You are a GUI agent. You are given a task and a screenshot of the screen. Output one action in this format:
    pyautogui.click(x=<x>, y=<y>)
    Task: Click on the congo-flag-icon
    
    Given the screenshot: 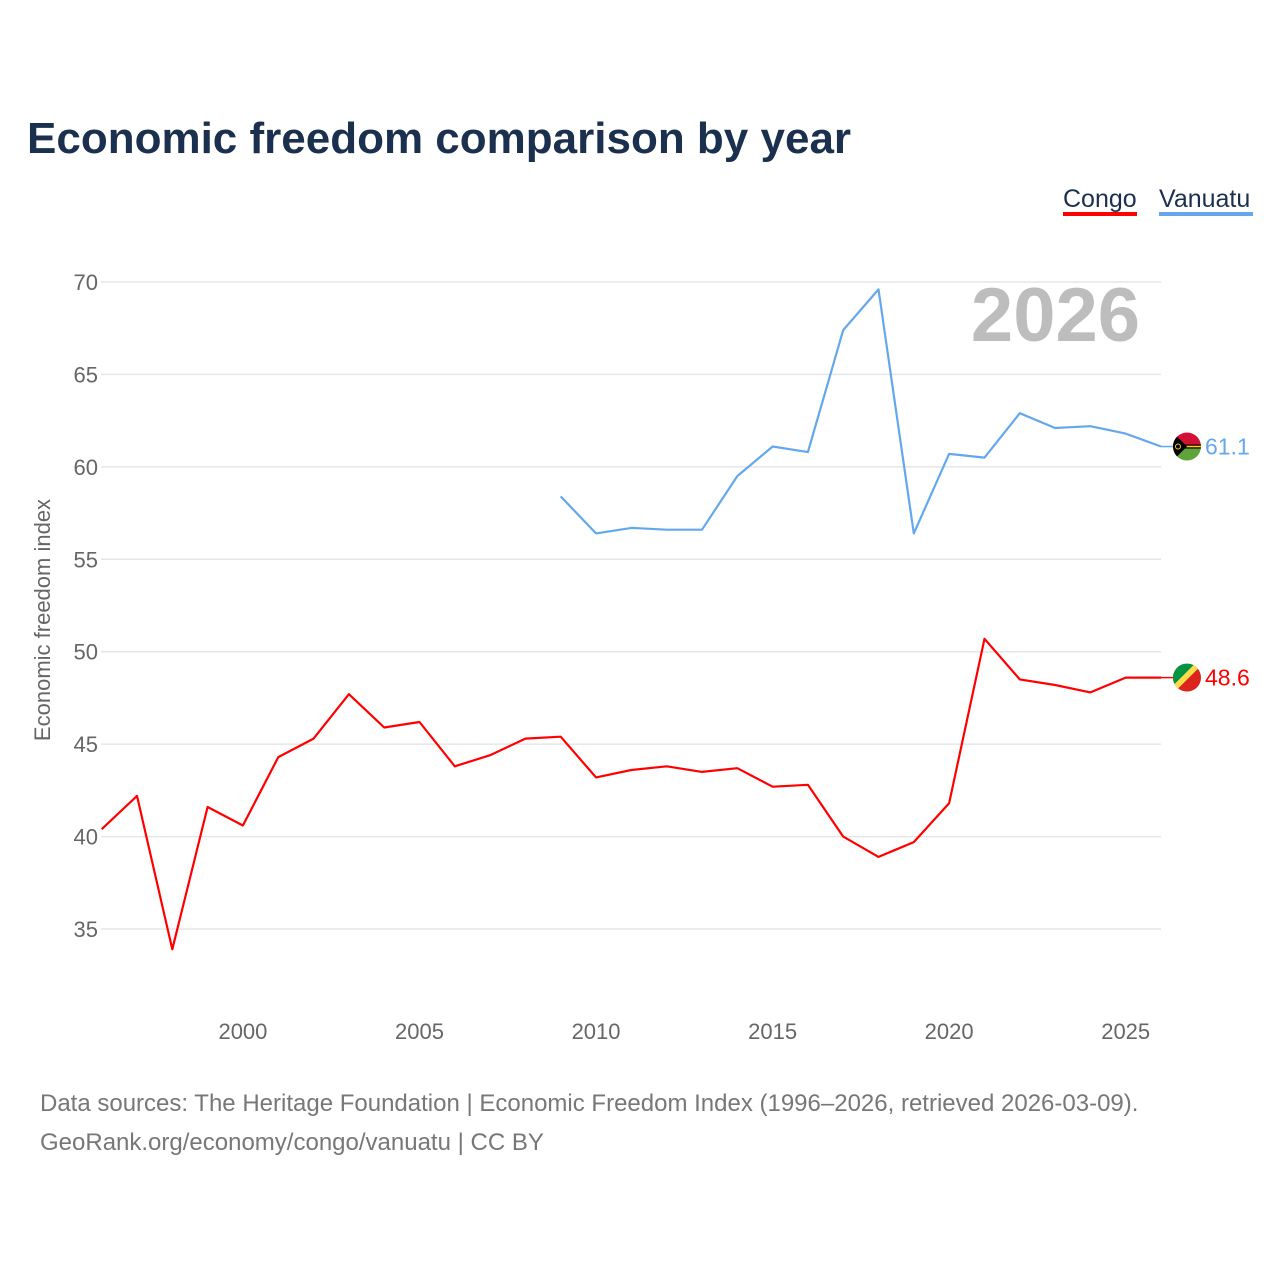 What is the action you would take?
    pyautogui.click(x=1187, y=677)
    